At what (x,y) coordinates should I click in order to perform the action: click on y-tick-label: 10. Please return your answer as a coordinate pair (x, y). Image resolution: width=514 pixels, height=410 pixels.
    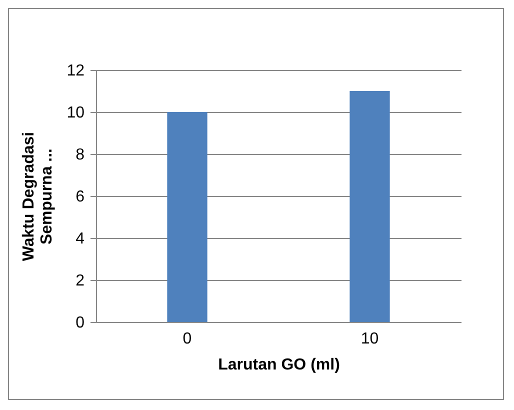
    Looking at the image, I should click on (75, 113).